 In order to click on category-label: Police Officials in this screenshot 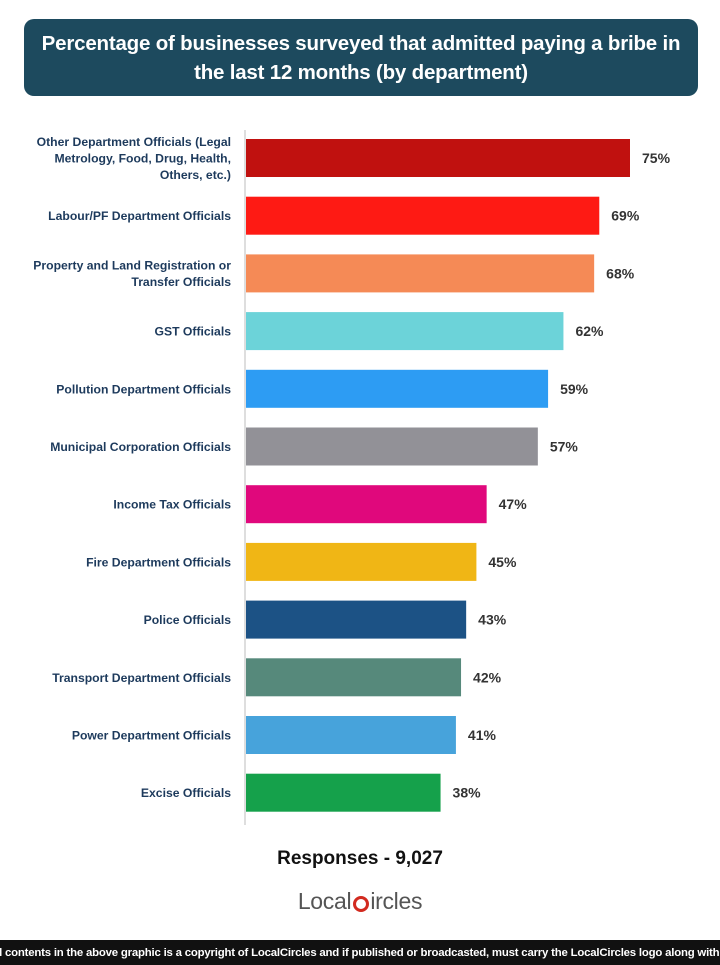, I will do `click(188, 620)`.